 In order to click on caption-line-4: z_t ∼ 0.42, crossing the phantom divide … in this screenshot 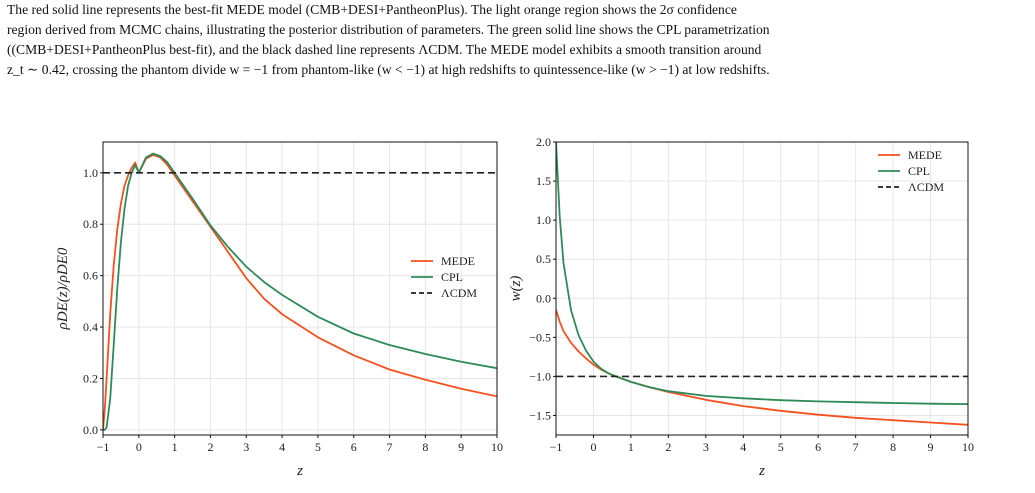, I will do `click(388, 69)`.